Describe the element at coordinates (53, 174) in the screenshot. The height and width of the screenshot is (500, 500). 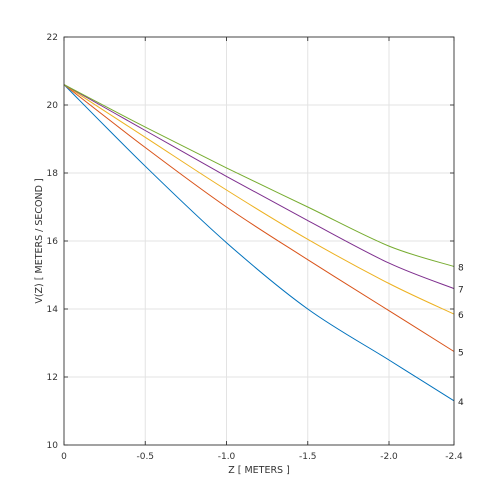
I see `y-tick-label: 18` at that location.